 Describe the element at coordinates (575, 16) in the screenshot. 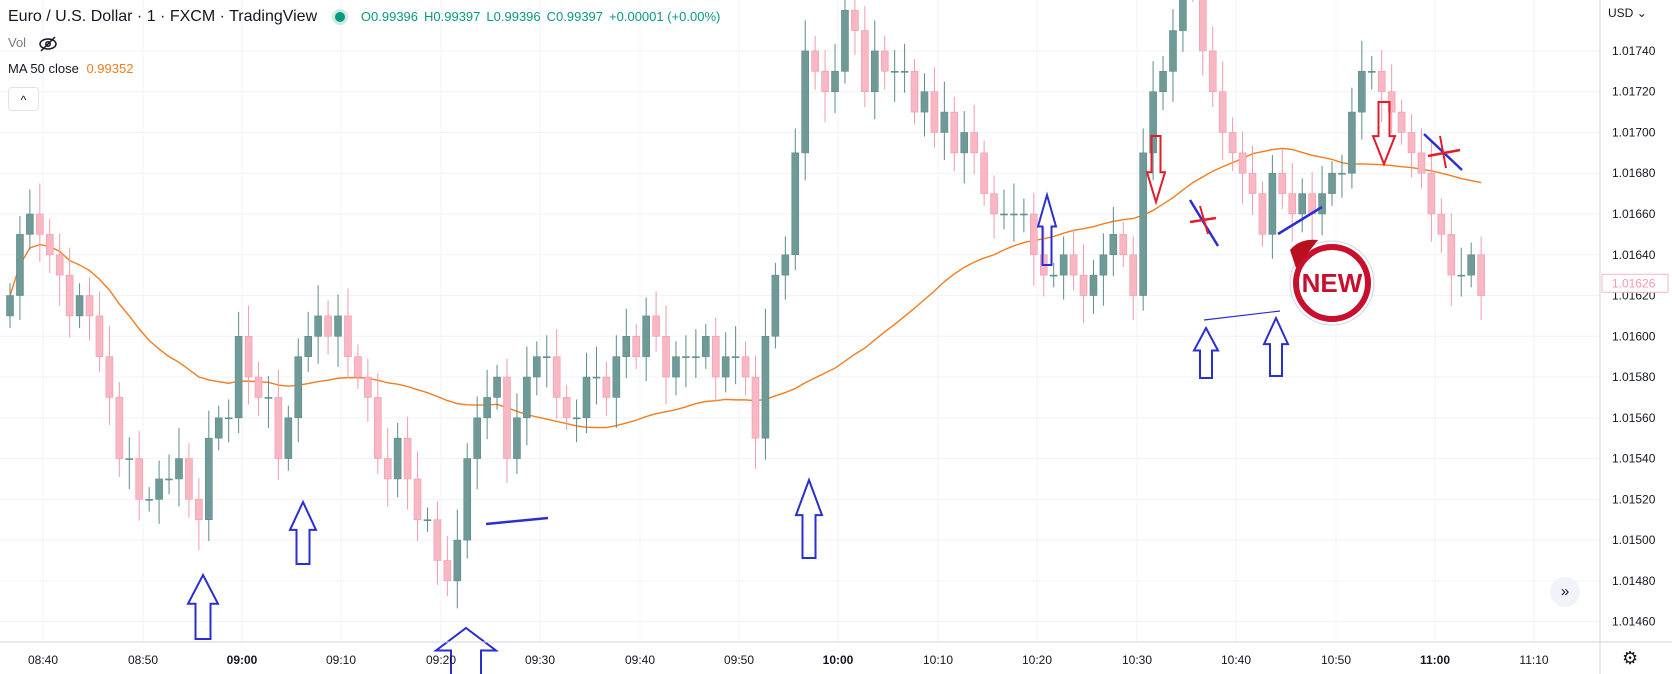

I see `close-value: C0.99397` at that location.